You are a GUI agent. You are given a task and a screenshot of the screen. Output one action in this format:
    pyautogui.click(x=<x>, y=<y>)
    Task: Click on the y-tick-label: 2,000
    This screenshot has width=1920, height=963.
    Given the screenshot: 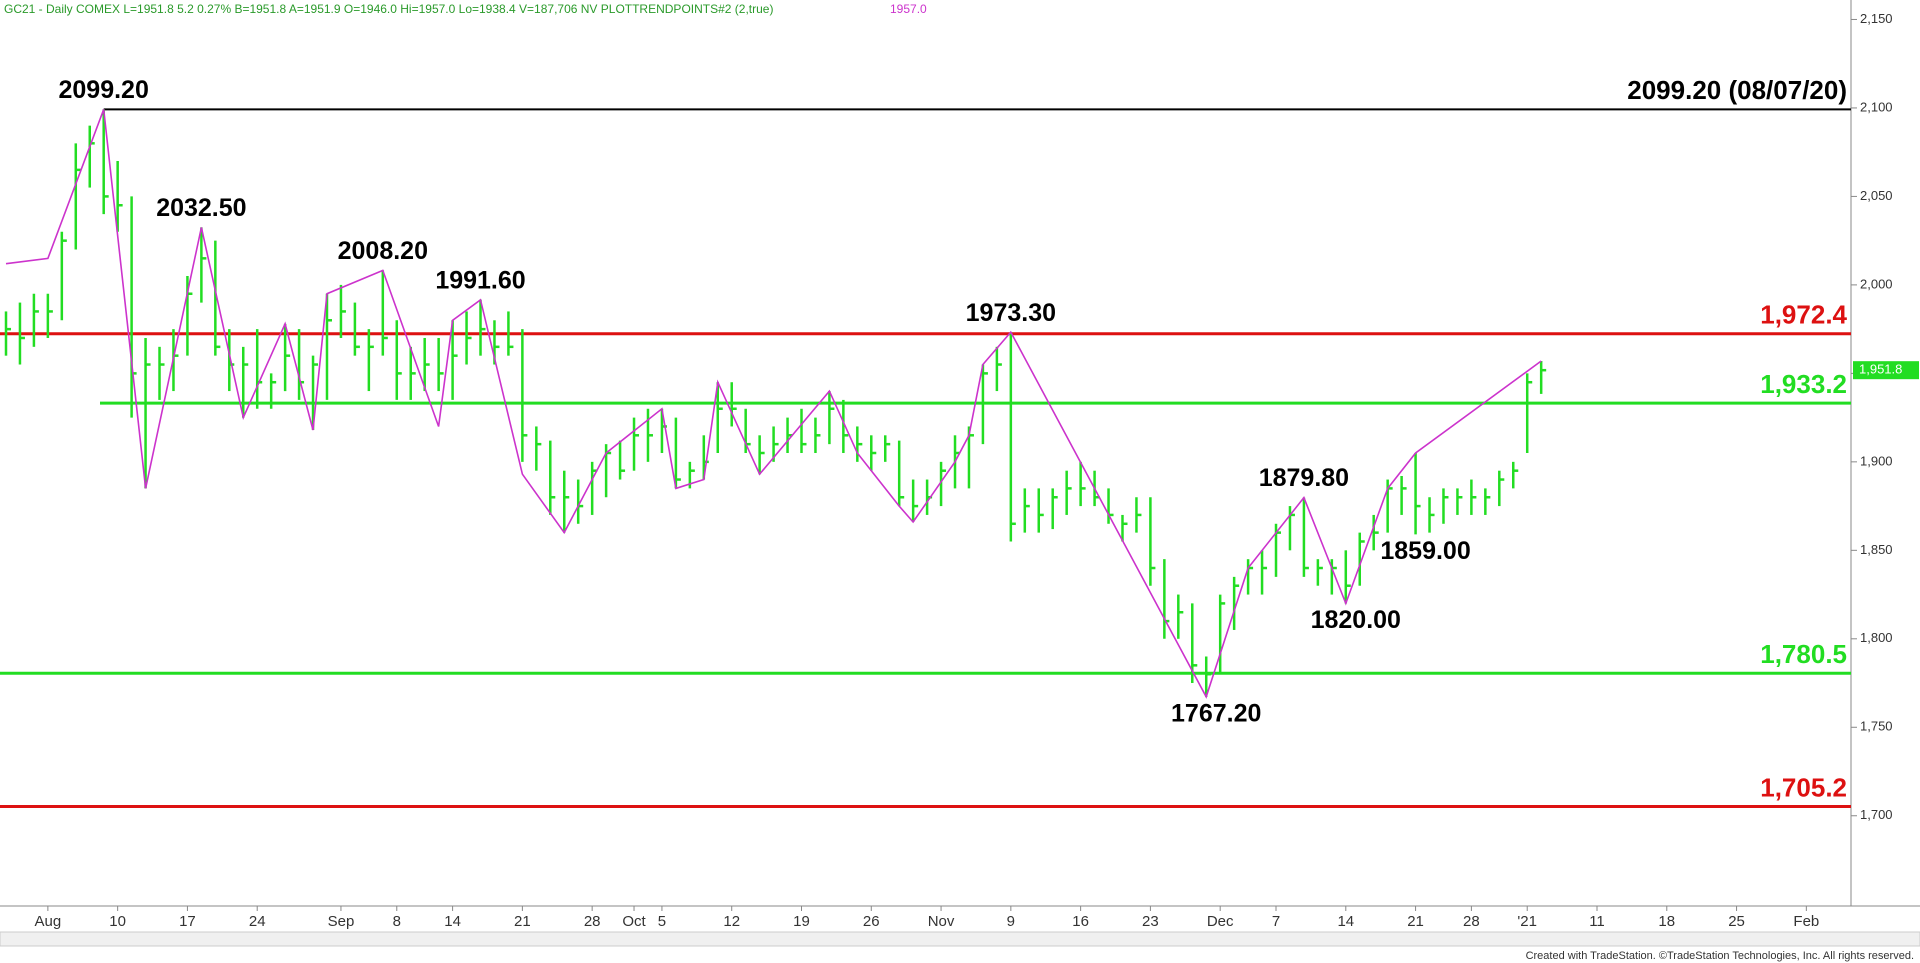 What is the action you would take?
    pyautogui.click(x=1876, y=283)
    